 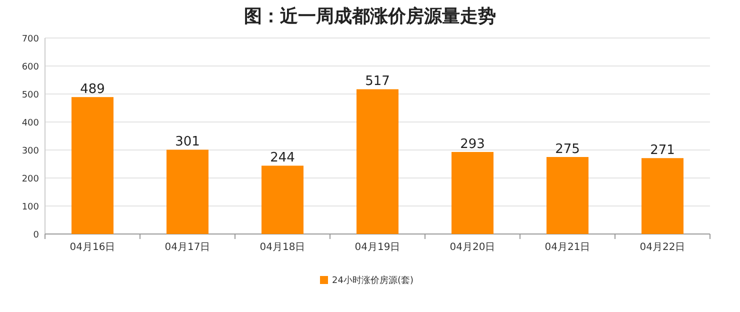 I want to click on x-tick-label: 04月17日, so click(x=187, y=247).